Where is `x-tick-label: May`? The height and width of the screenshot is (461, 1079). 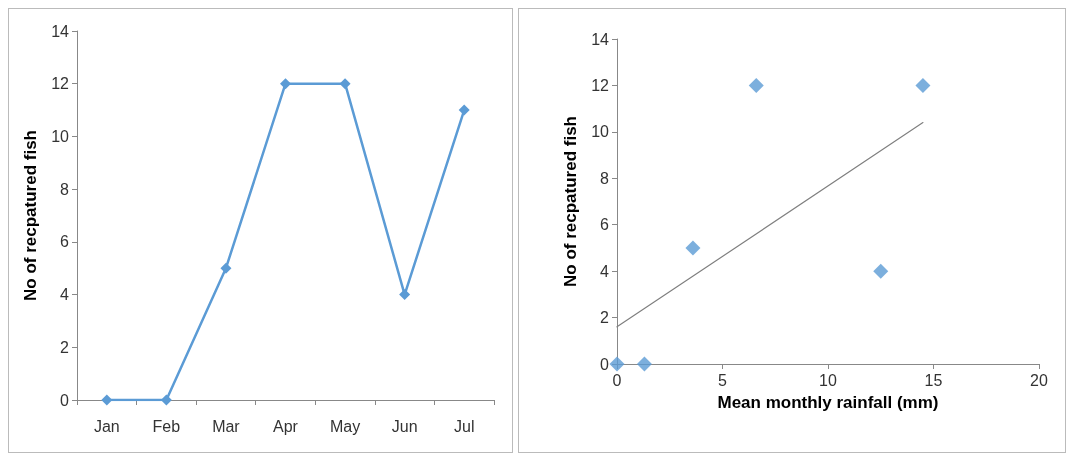 x-tick-label: May is located at coordinates (345, 426).